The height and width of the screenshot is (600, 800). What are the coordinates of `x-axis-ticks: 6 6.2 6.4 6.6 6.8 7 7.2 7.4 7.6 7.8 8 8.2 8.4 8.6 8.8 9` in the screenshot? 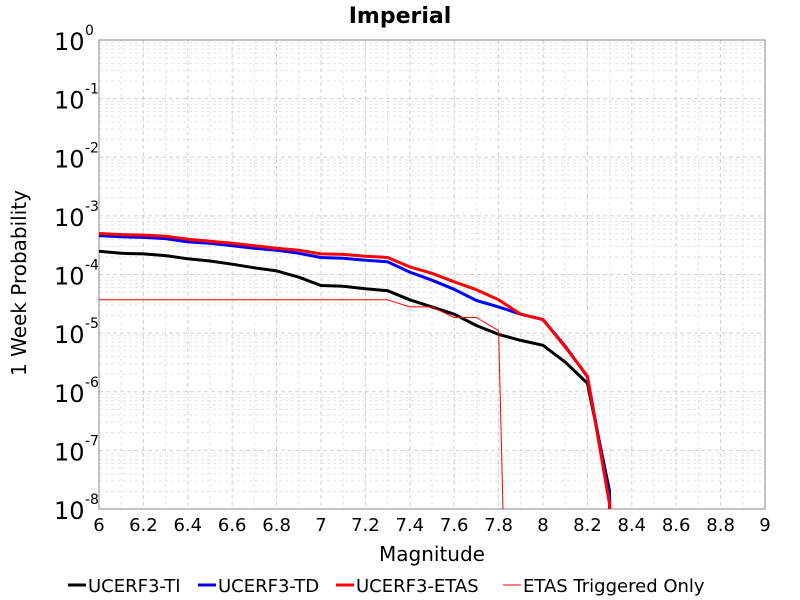 It's located at (431, 525).